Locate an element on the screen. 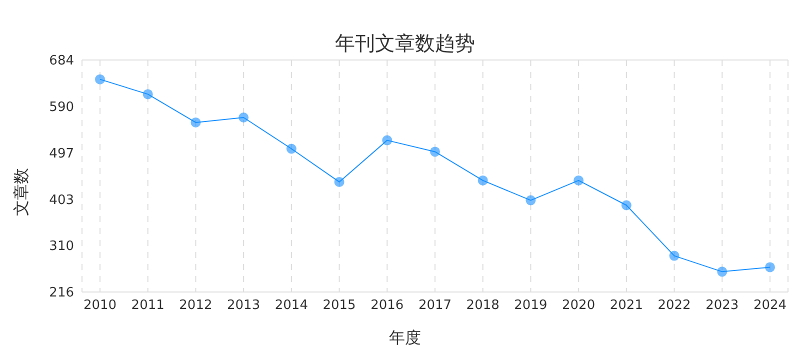  y-tick-label: 216 is located at coordinates (61, 293).